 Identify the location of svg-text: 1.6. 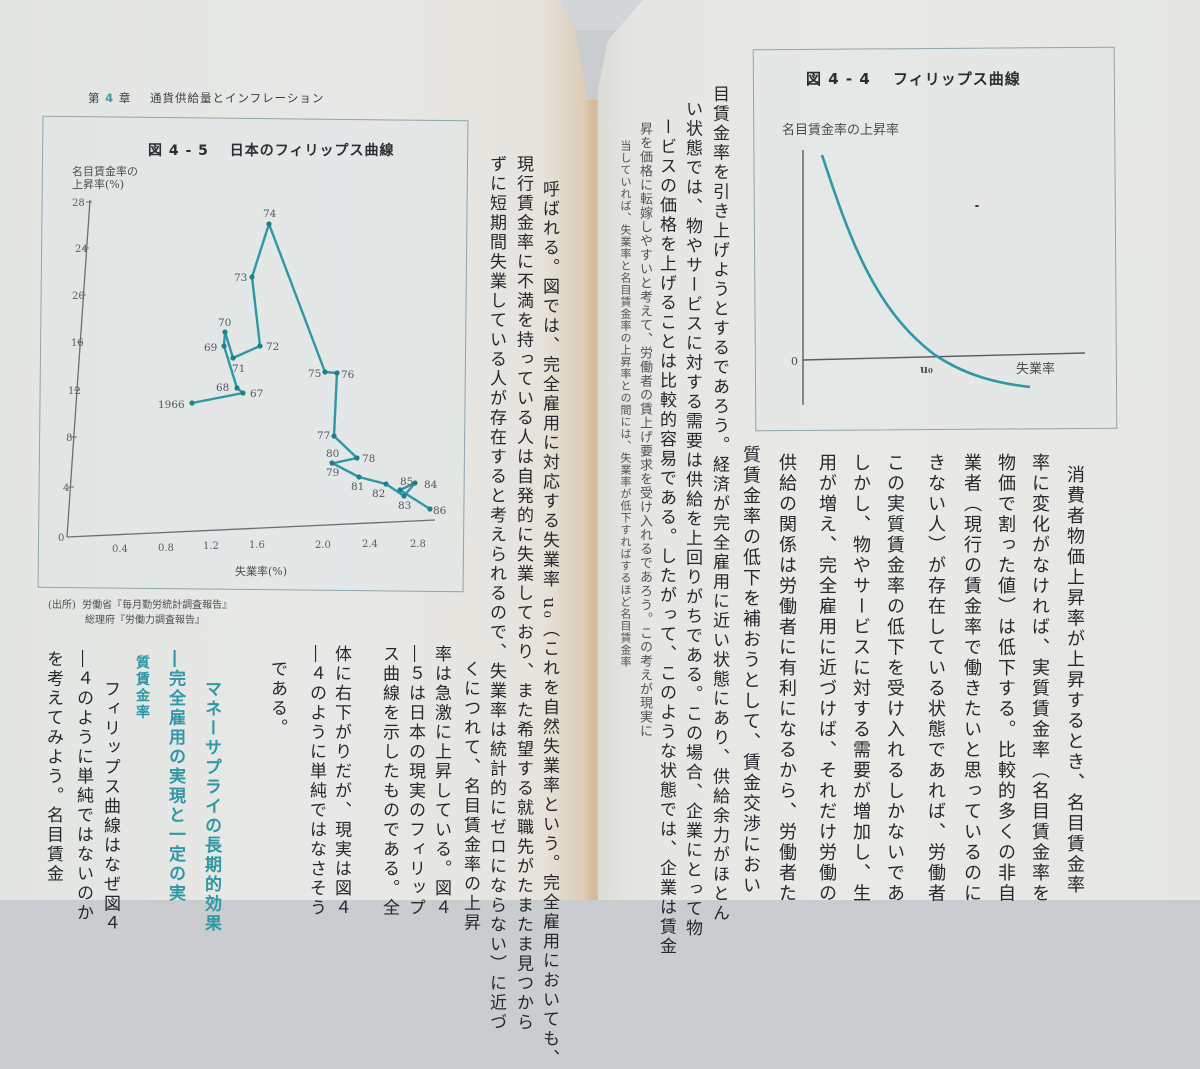
(257, 545).